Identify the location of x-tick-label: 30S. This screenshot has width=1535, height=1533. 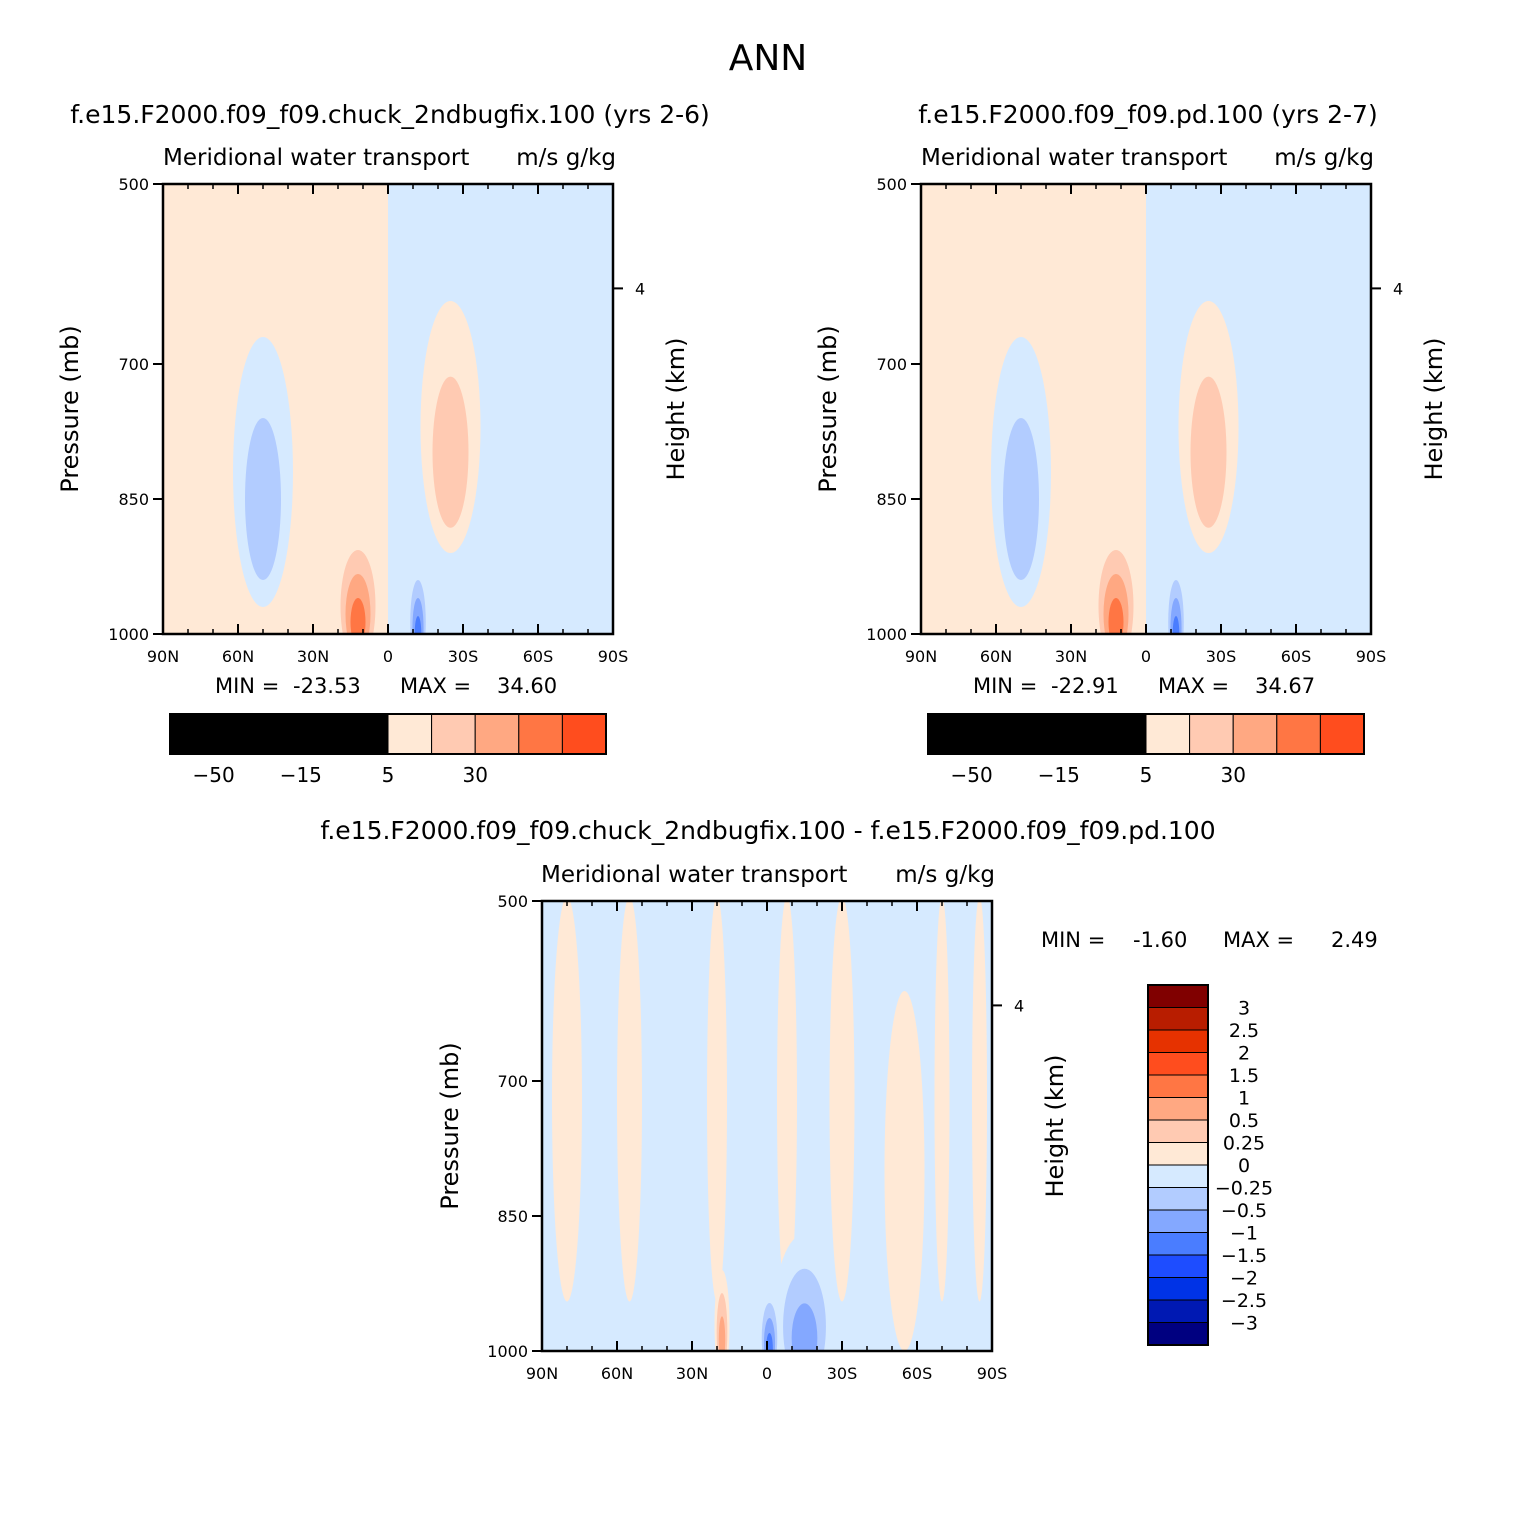
(1221, 656).